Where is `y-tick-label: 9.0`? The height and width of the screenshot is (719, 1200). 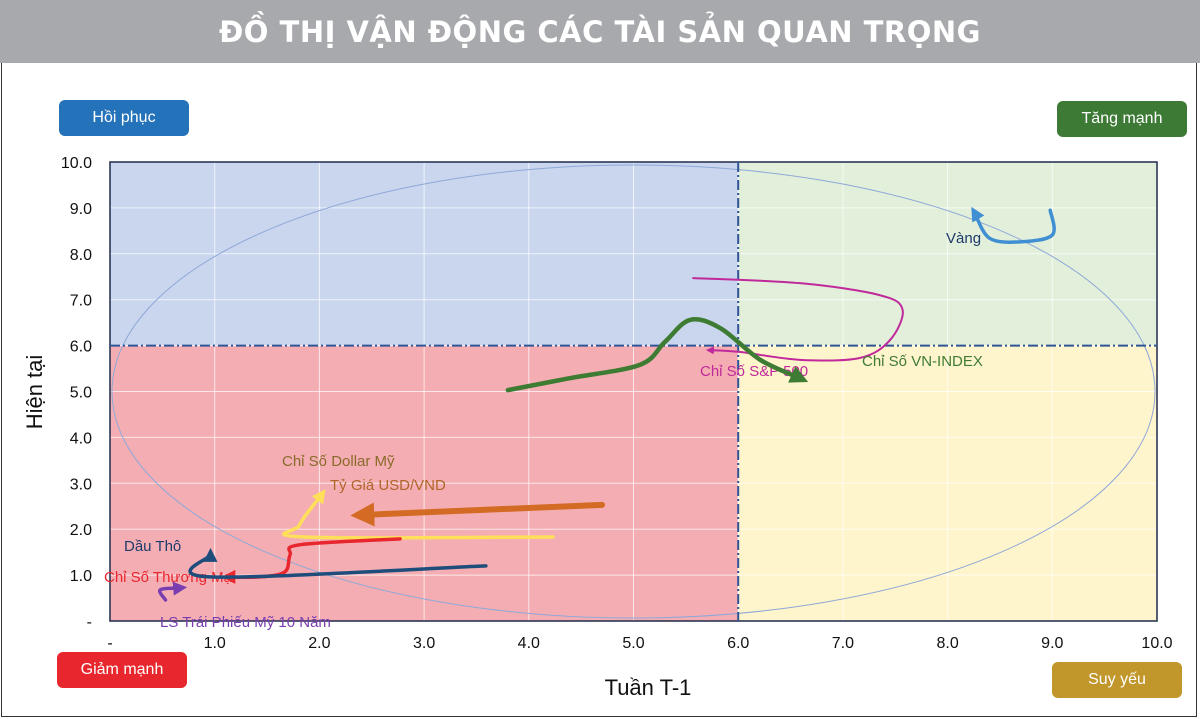 y-tick-label: 9.0 is located at coordinates (81, 209).